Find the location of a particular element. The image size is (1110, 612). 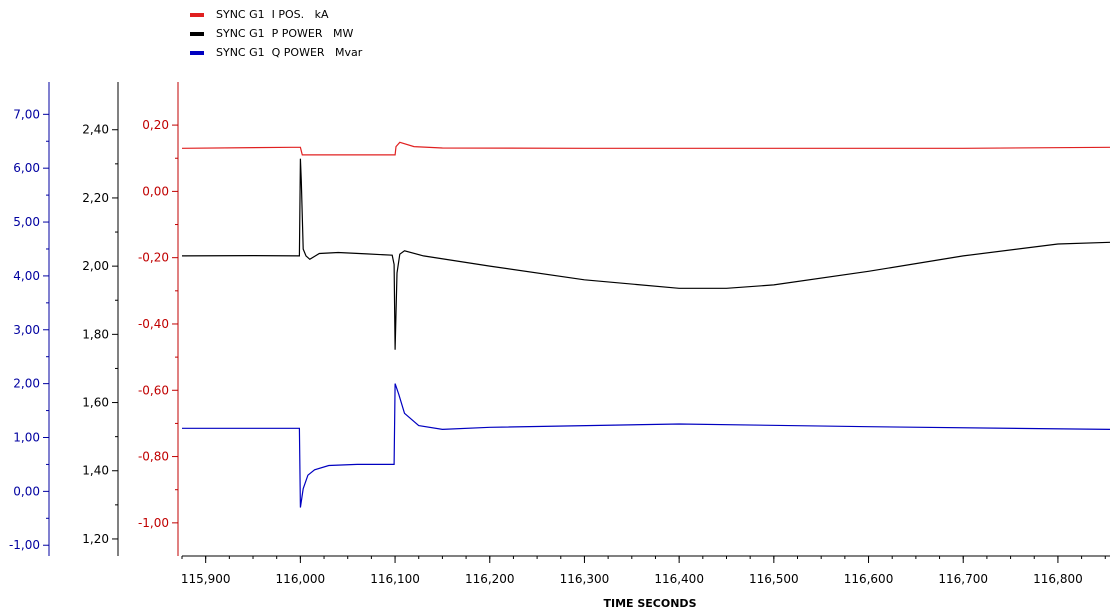

x-tick-label: 116,500 is located at coordinates (774, 579).